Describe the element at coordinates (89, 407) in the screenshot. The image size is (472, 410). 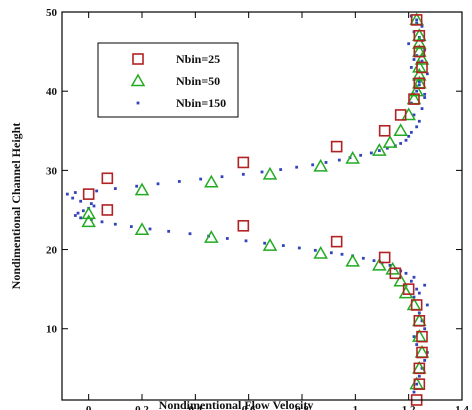
I see `x-tick-label: 0` at that location.